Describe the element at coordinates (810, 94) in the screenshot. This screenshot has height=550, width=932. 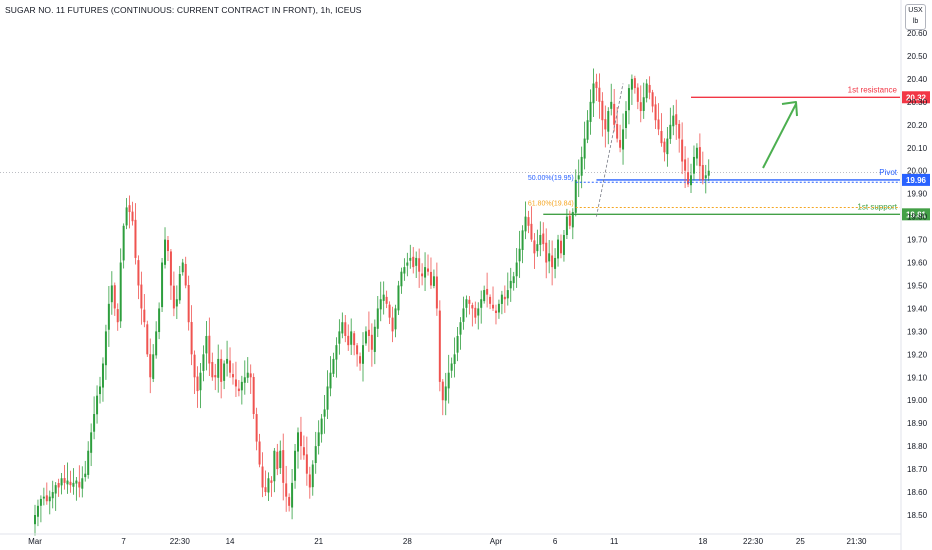
I see `resistance-level: 1st resistance 20.32` at that location.